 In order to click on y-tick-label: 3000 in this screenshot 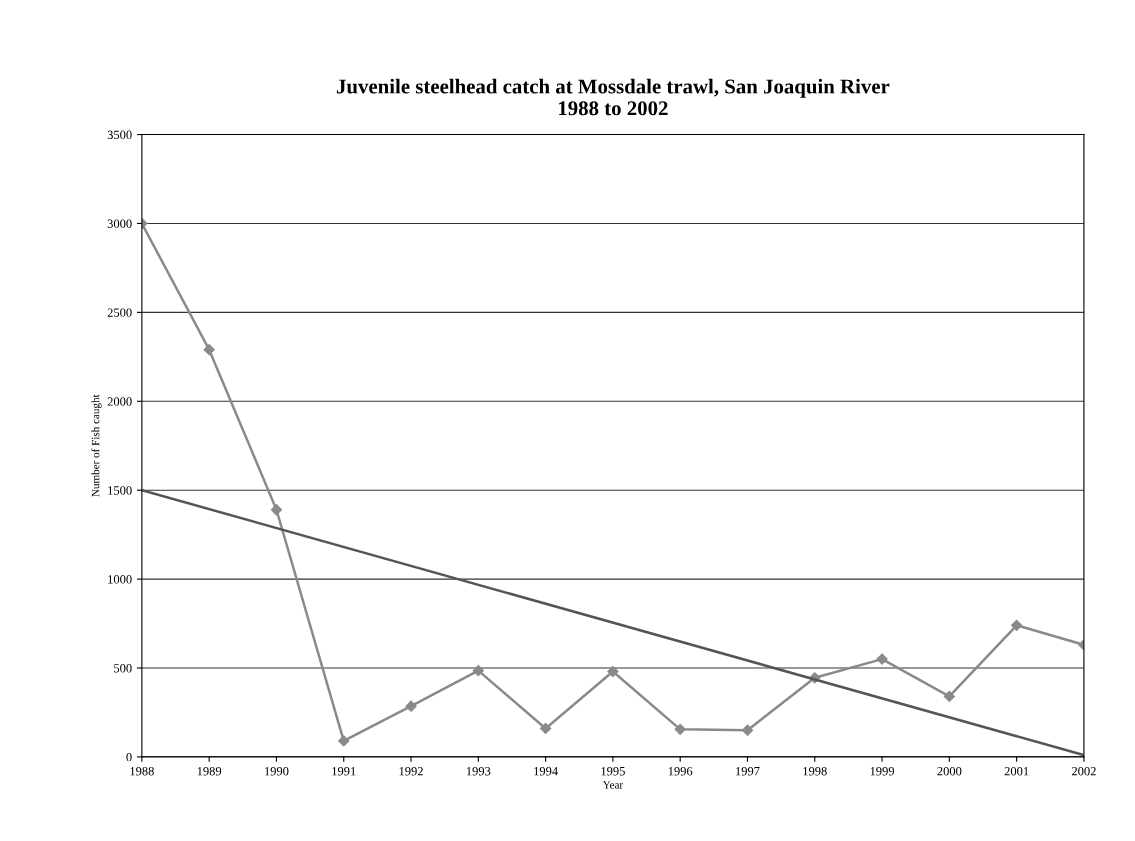, I will do `click(119, 223)`.